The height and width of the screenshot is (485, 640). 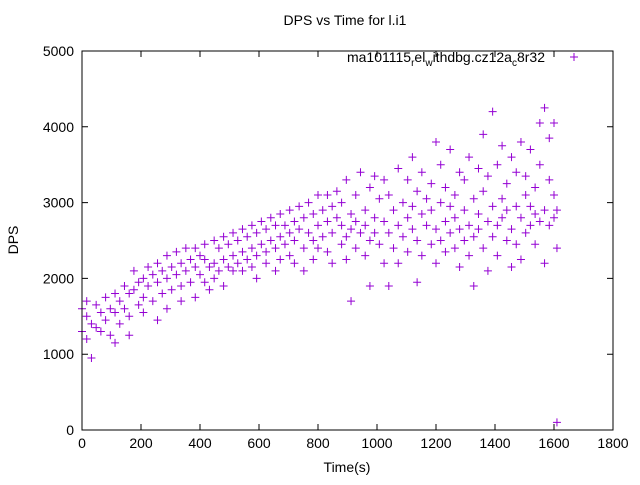 I want to click on x-tick-label: 1400, so click(x=494, y=443).